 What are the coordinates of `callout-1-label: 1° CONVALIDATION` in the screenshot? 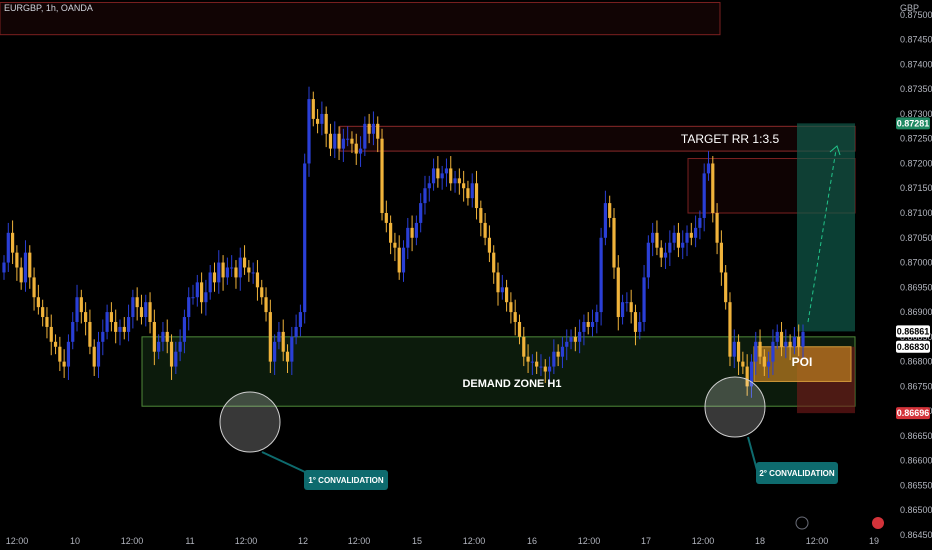 It's located at (346, 480).